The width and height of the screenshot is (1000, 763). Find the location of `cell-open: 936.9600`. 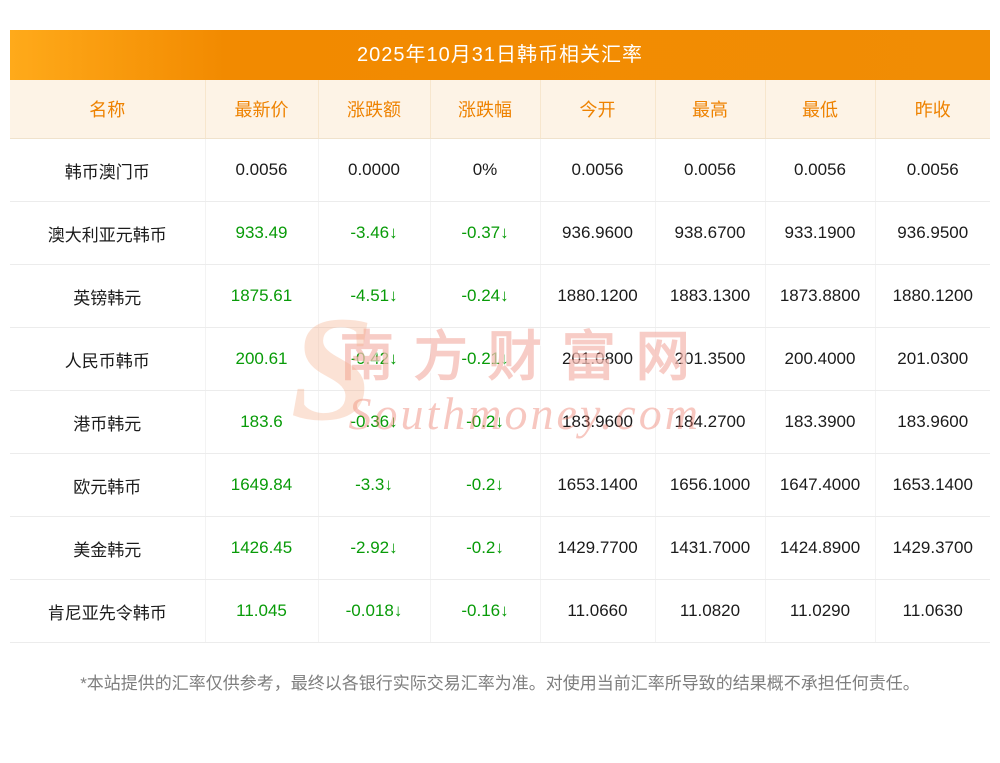

cell-open: 936.9600 is located at coordinates (598, 233).